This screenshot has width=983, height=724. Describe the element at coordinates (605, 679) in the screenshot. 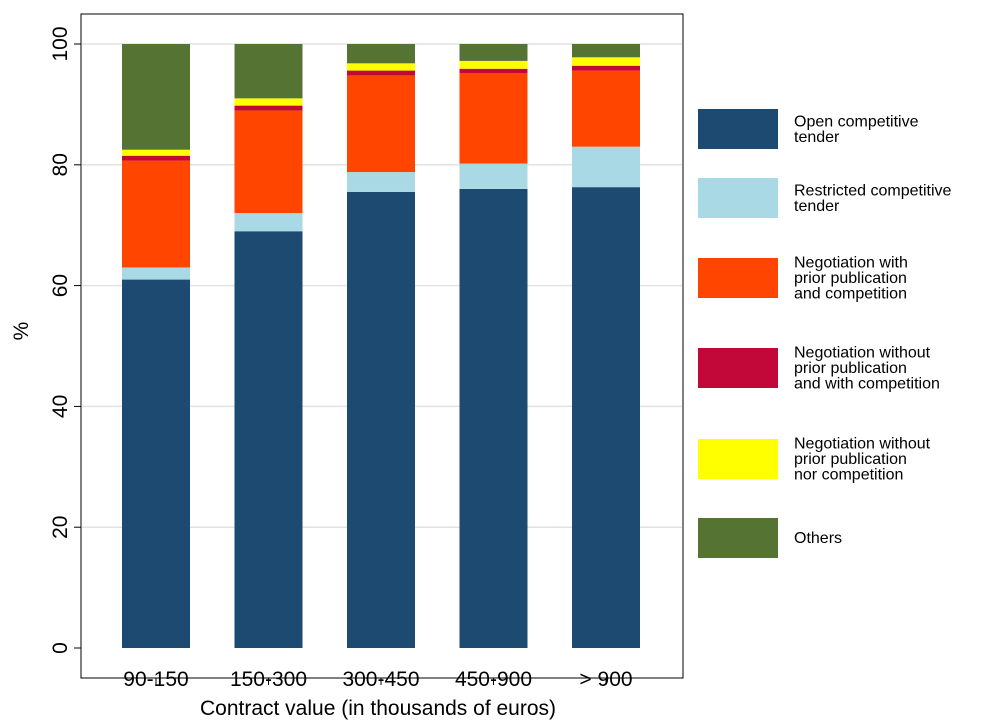

I see `x-tick-label: > 900` at that location.